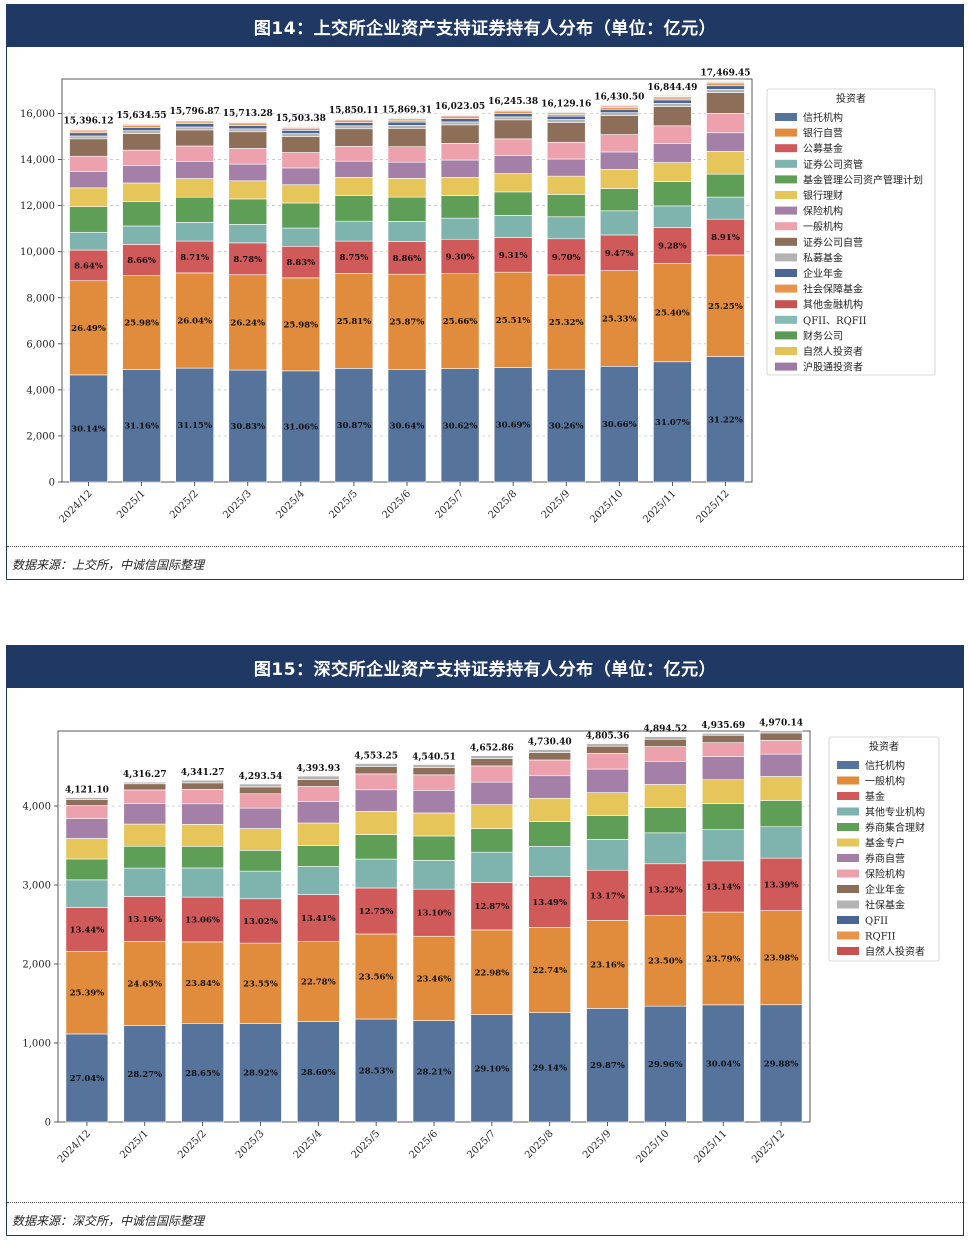  I want to click on y-tick-label: 2,000, so click(36, 965).